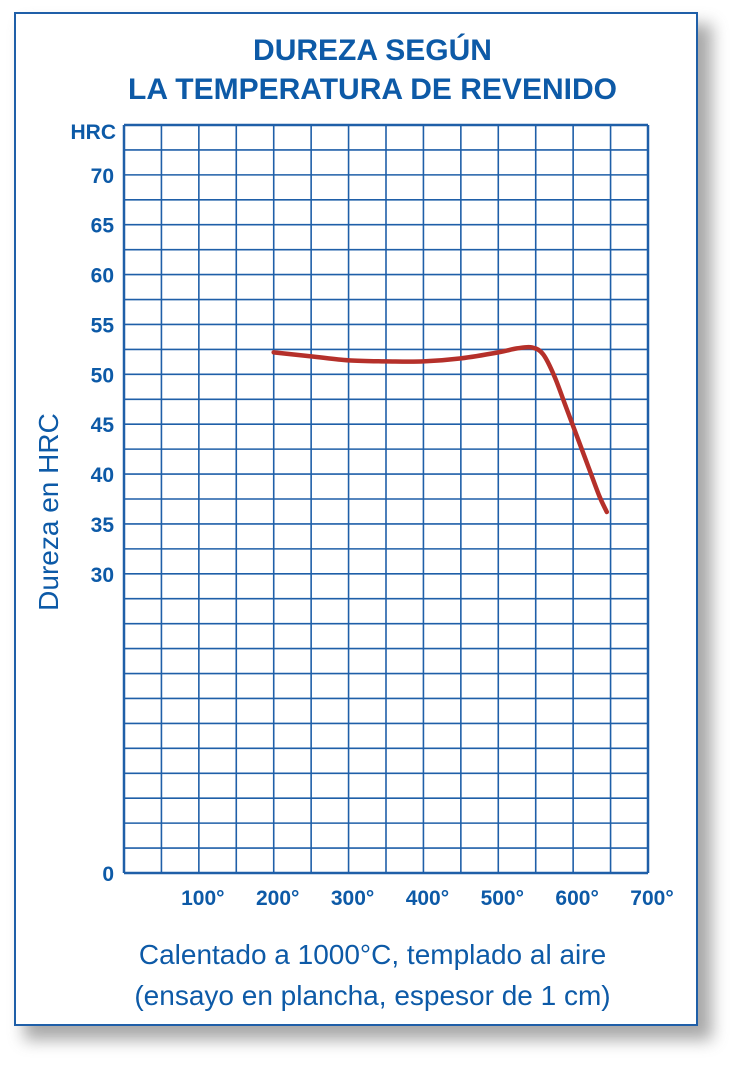  Describe the element at coordinates (102, 575) in the screenshot. I see `y-tick-label: 30` at that location.